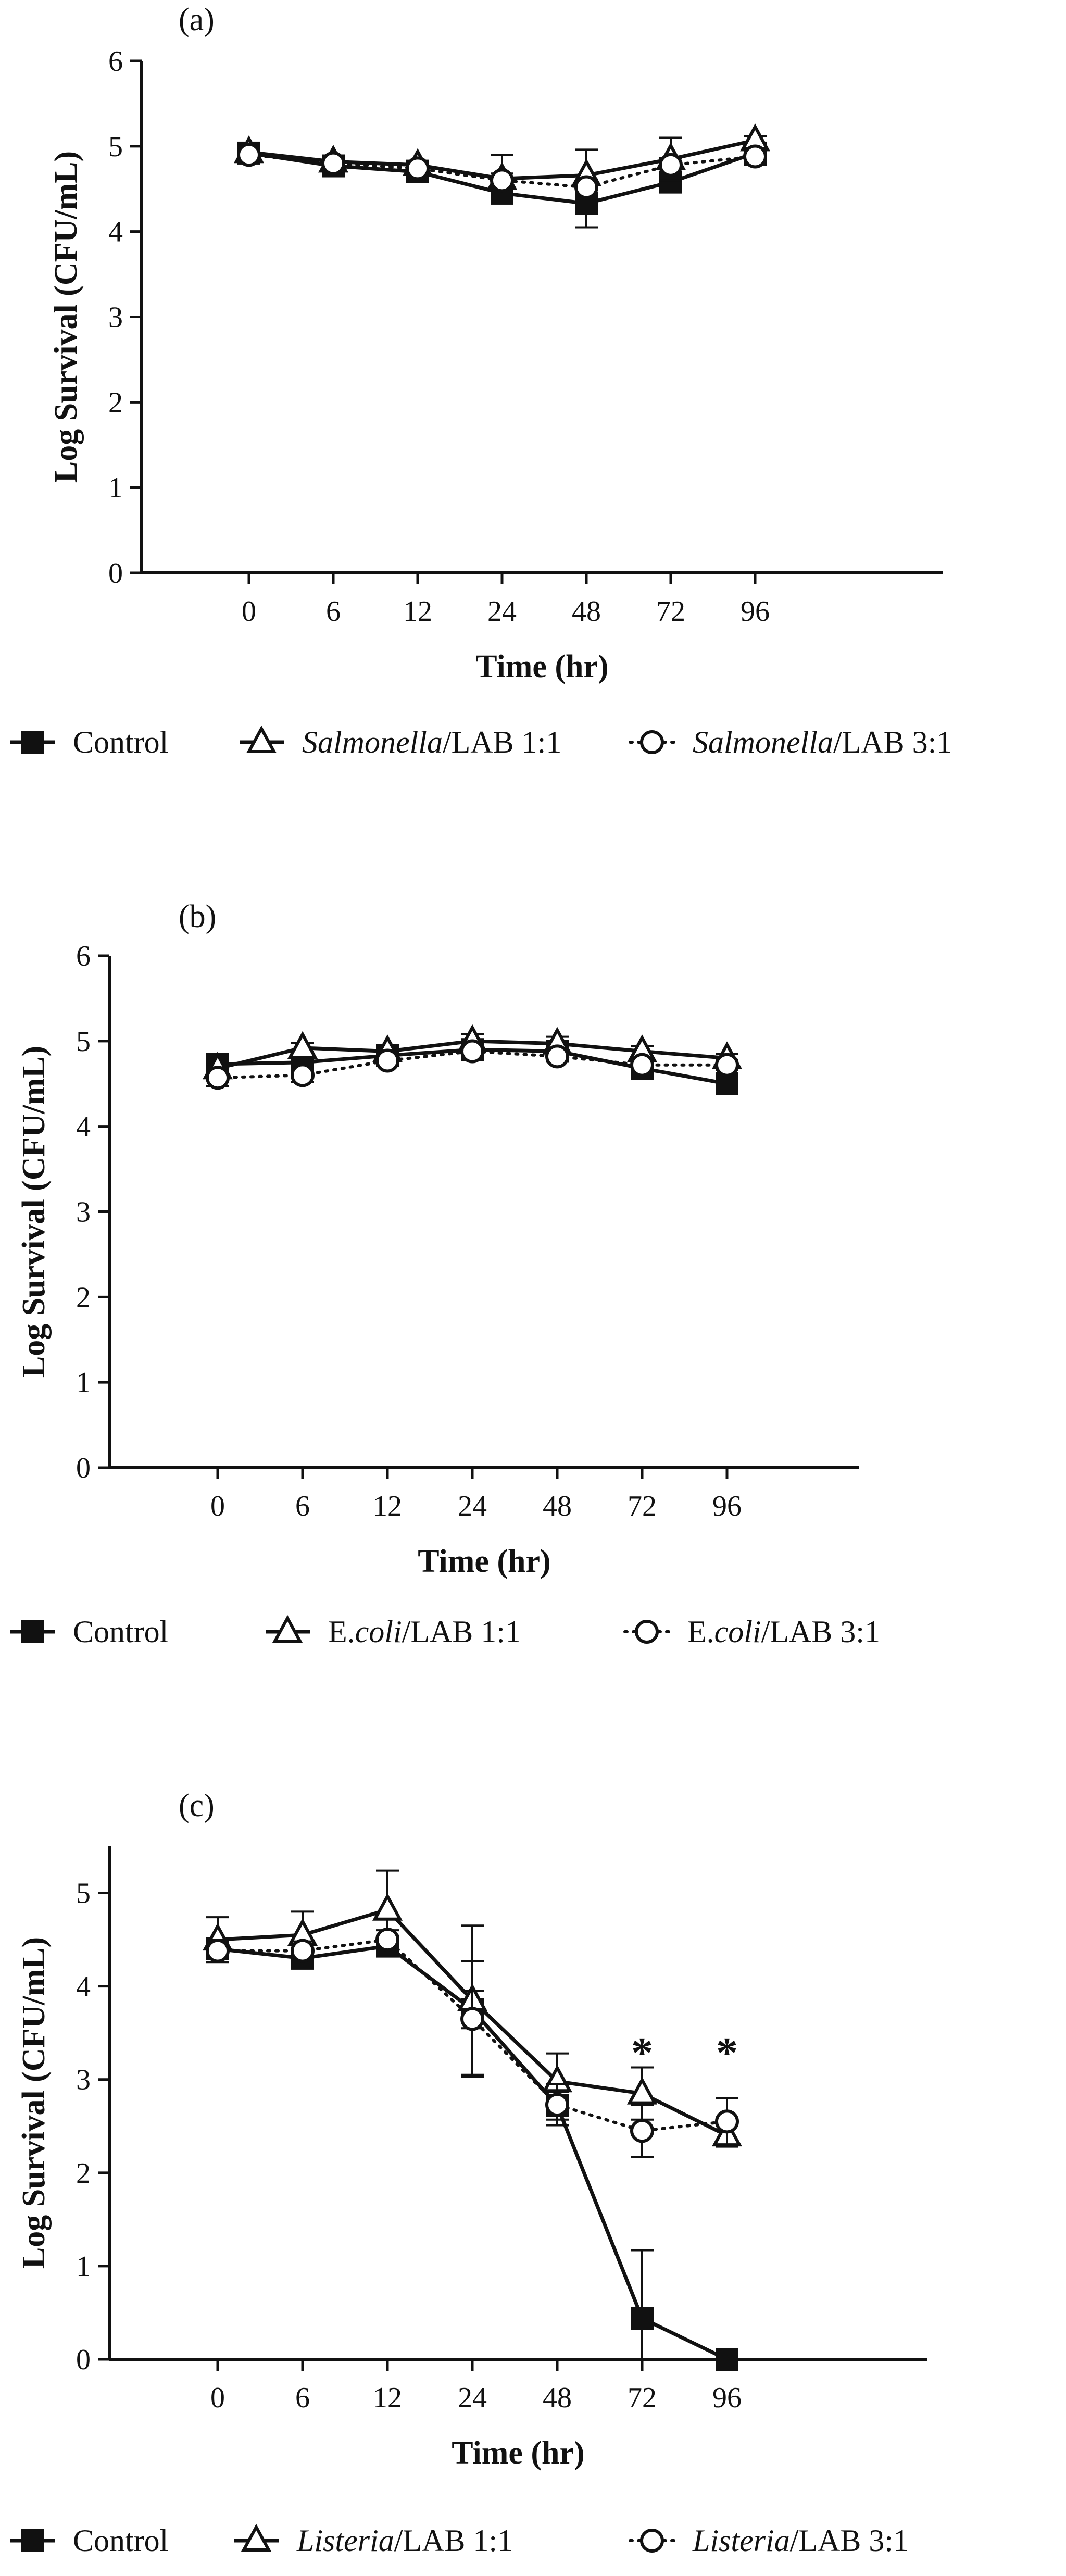  I want to click on legend: Control E.coli/LAB 1:1 E.coli/LAB 3:1, so click(445, 1632).